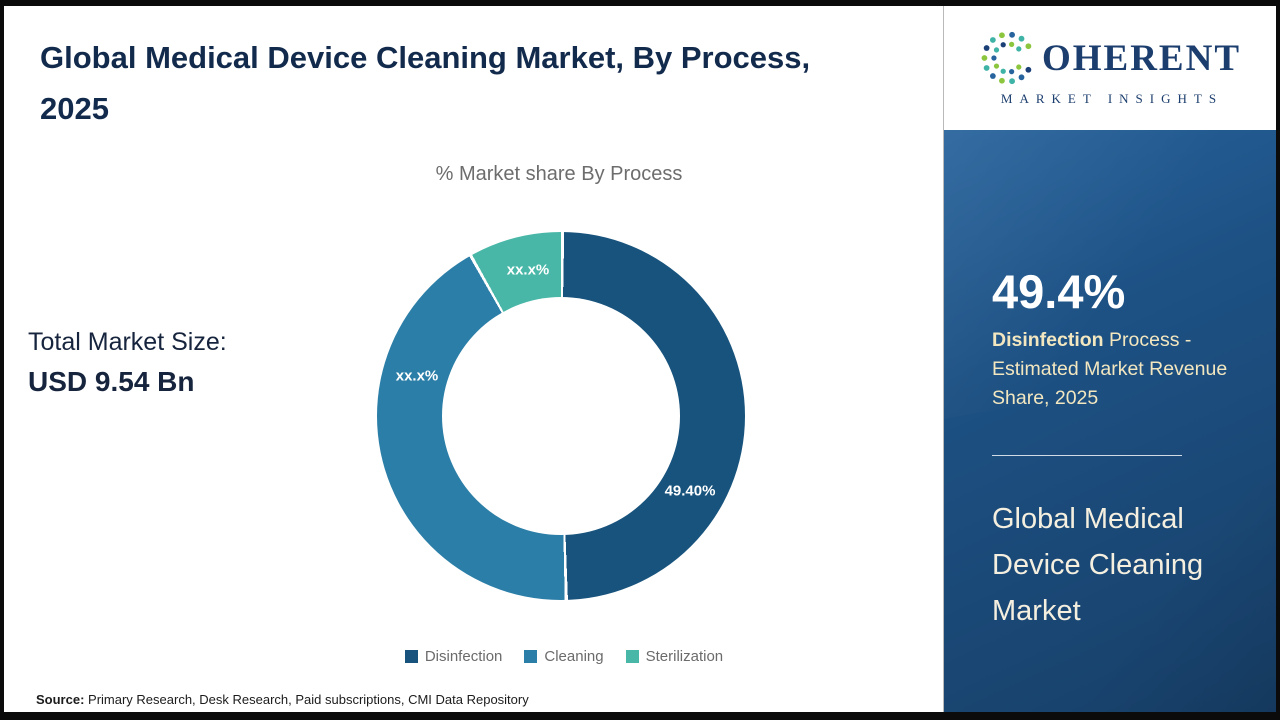  I want to click on legend-label-cleaning: Cleaning, so click(574, 656).